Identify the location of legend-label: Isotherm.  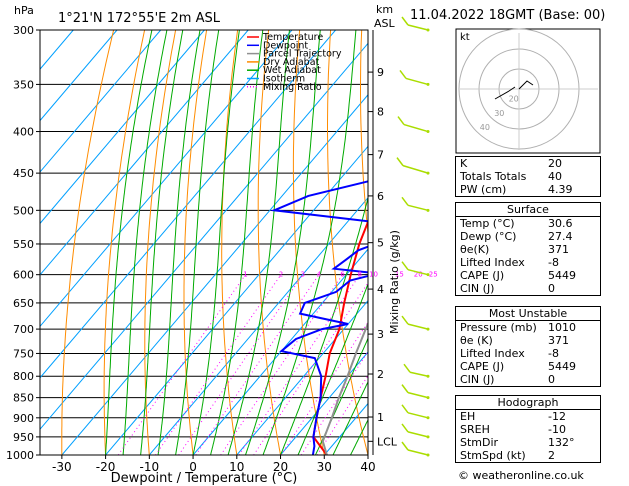
(284, 79).